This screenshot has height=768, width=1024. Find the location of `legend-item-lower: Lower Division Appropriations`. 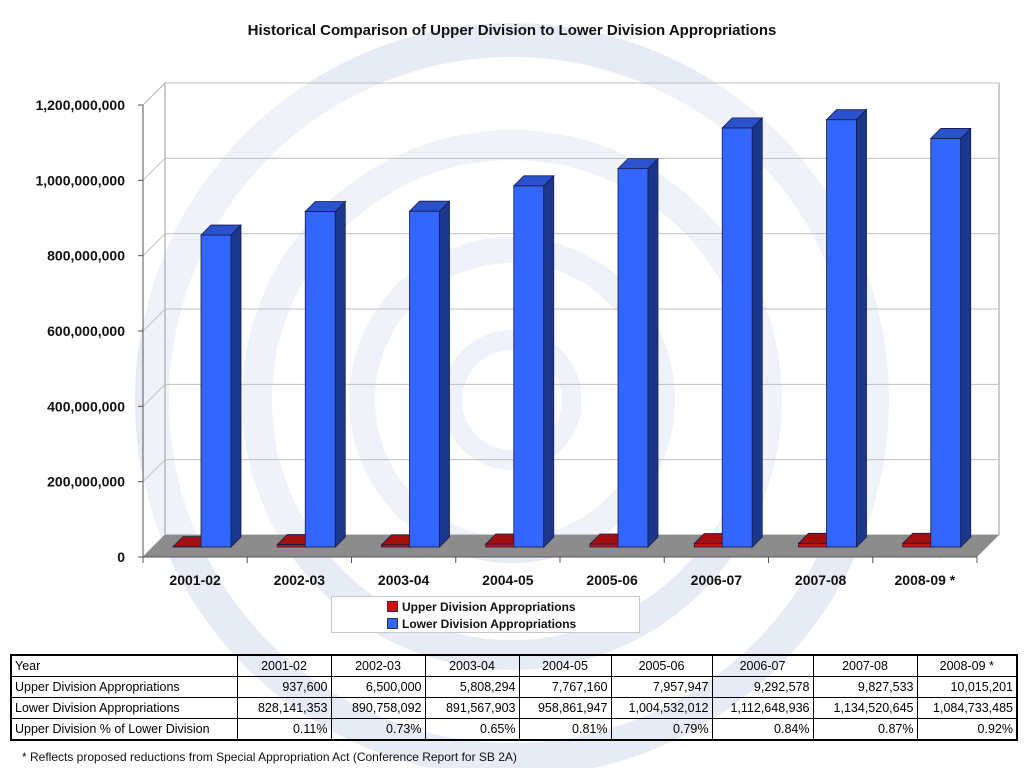

legend-item-lower: Lower Division Appropriations is located at coordinates (481, 624).